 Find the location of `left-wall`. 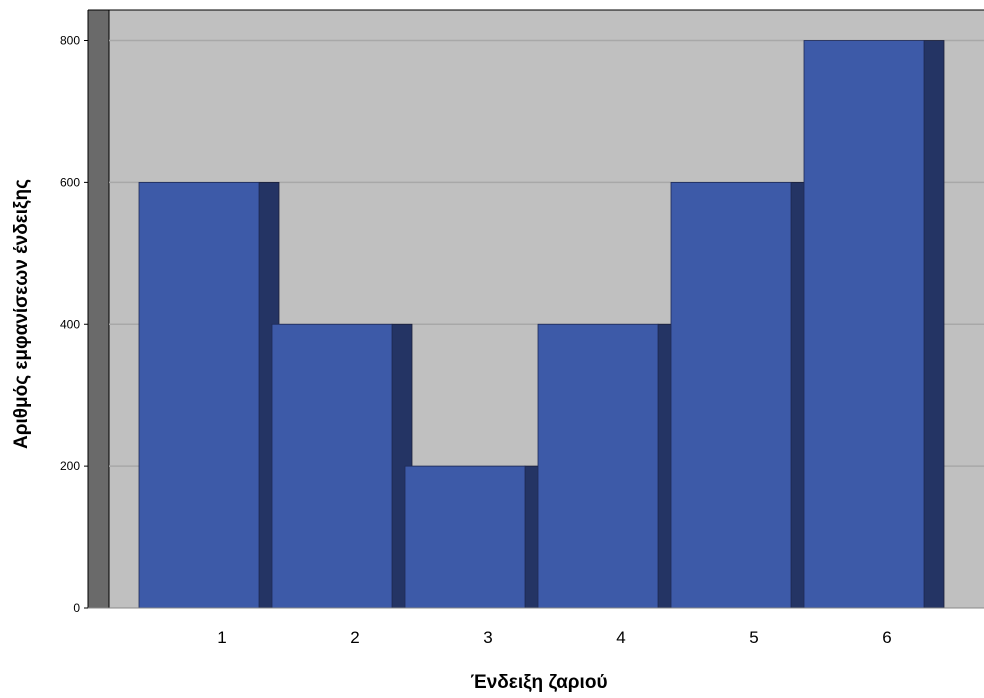

left-wall is located at coordinates (98, 309).